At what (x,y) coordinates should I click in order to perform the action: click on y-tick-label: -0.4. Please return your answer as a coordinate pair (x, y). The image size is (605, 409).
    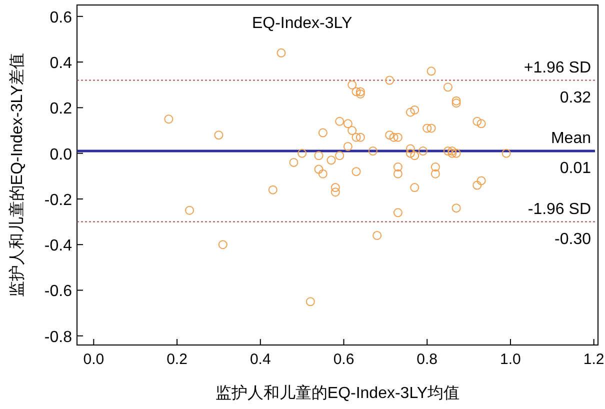
    Looking at the image, I should click on (58, 246).